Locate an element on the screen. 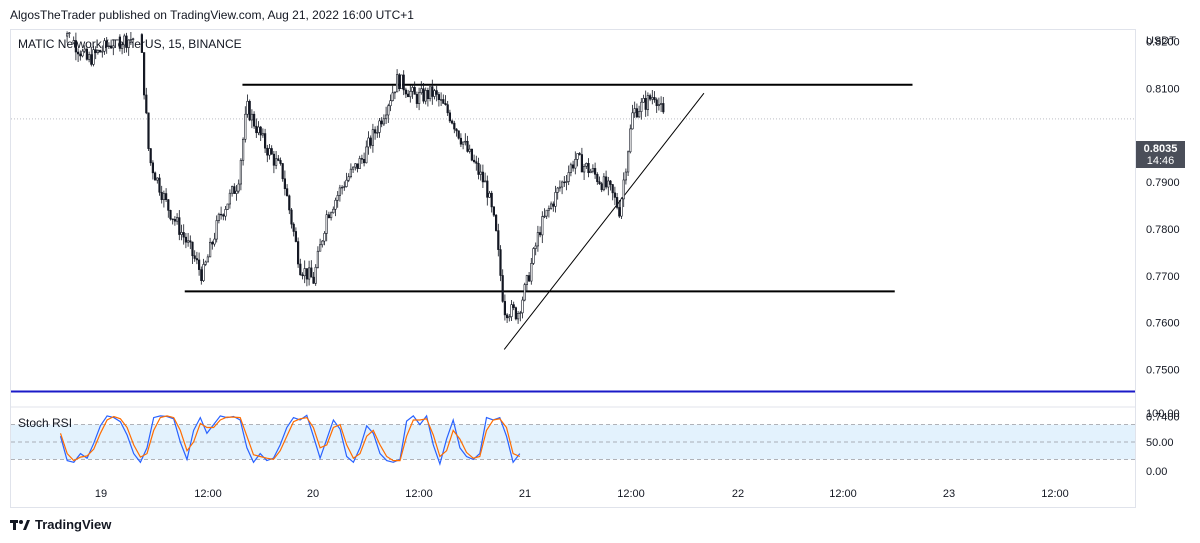 This screenshot has height=543, width=1200. last-price-badge: 0.8035 14:46 is located at coordinates (1160, 154).